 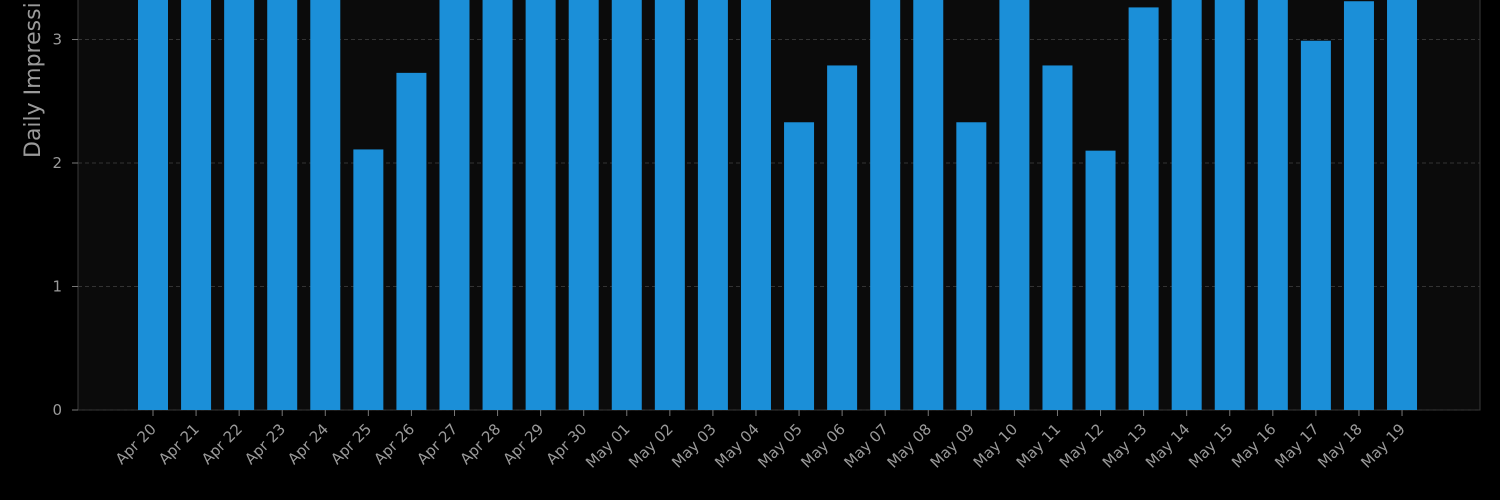 I want to click on x-tick-label: Apr 24, so click(x=308, y=444).